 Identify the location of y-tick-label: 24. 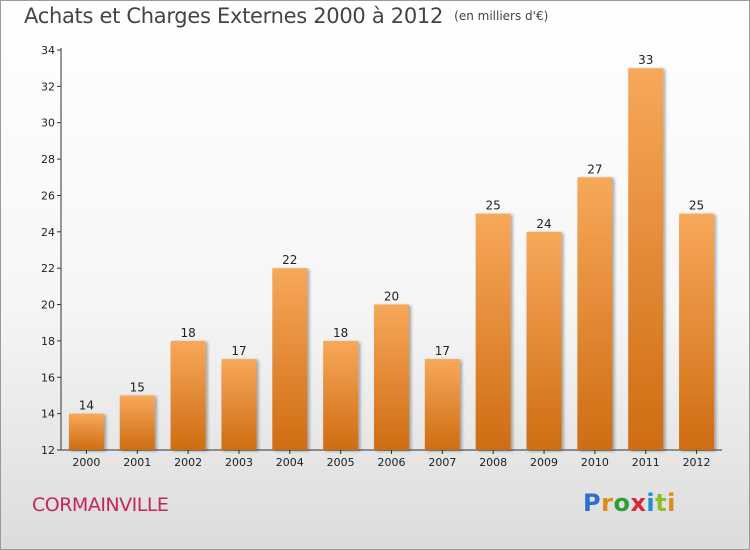
(48, 232).